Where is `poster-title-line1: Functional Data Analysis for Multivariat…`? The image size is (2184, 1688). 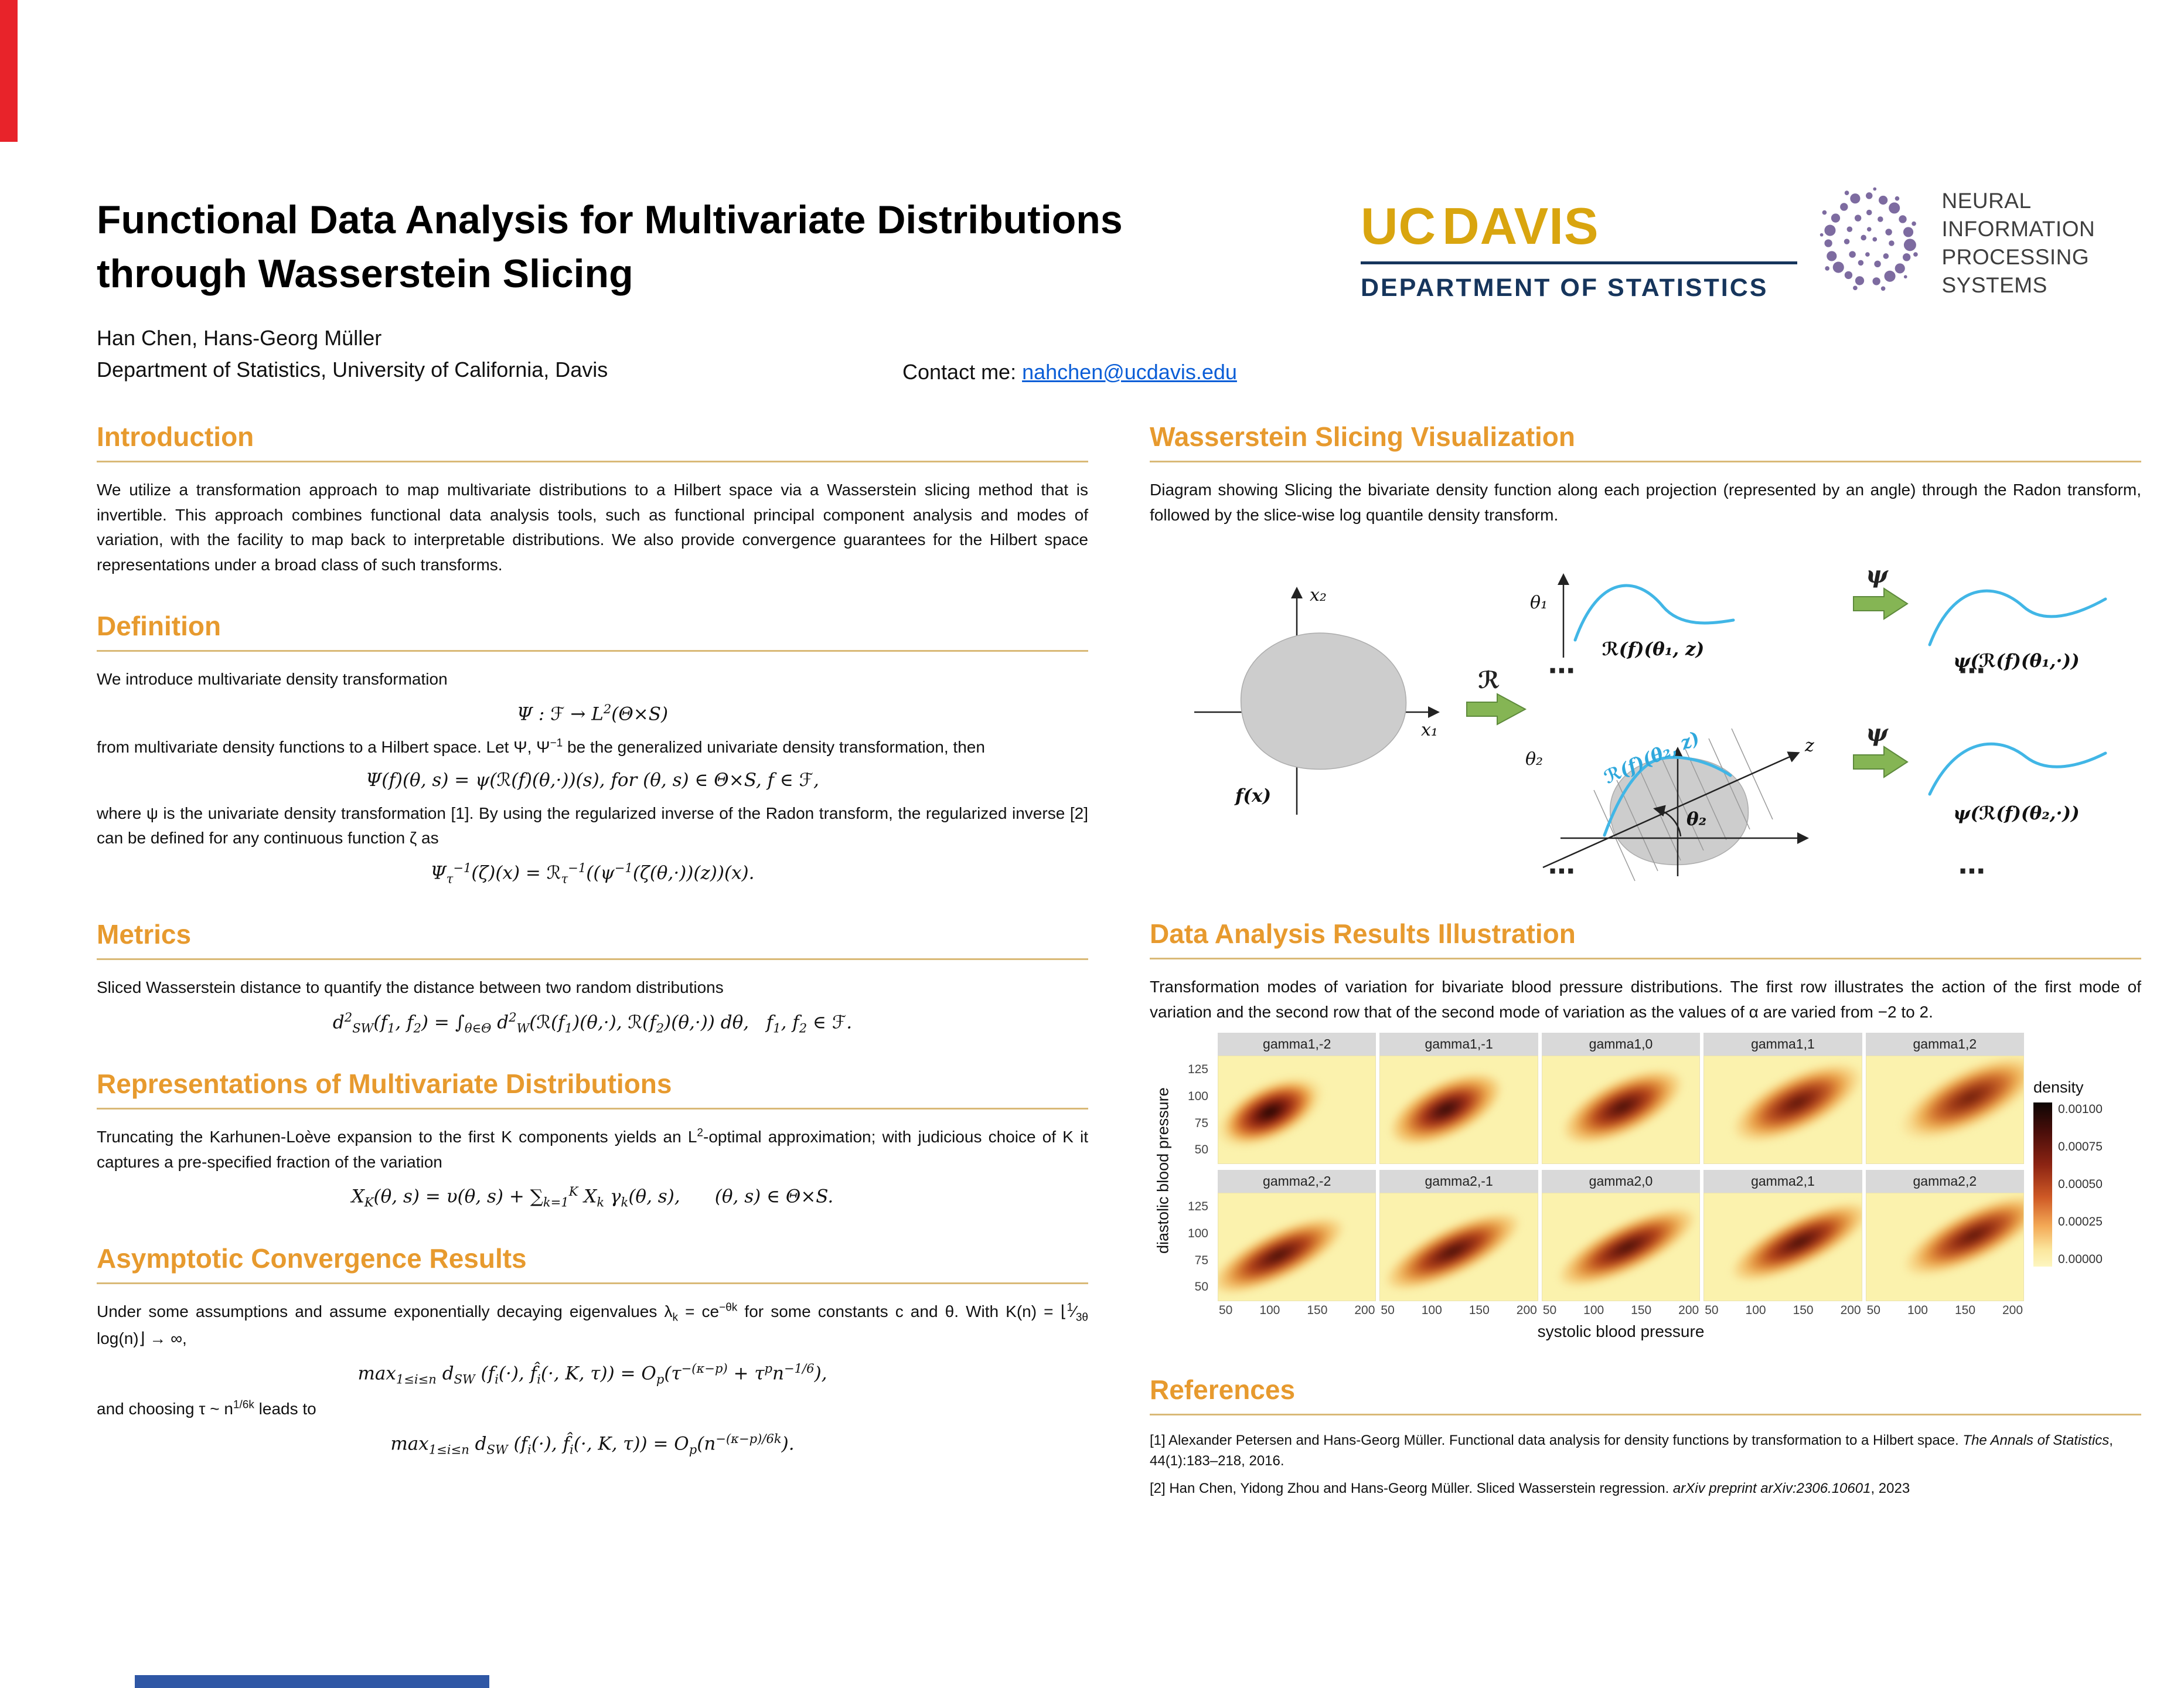
poster-title-line1: Functional Data Analysis for Multivariat… is located at coordinates (610, 220).